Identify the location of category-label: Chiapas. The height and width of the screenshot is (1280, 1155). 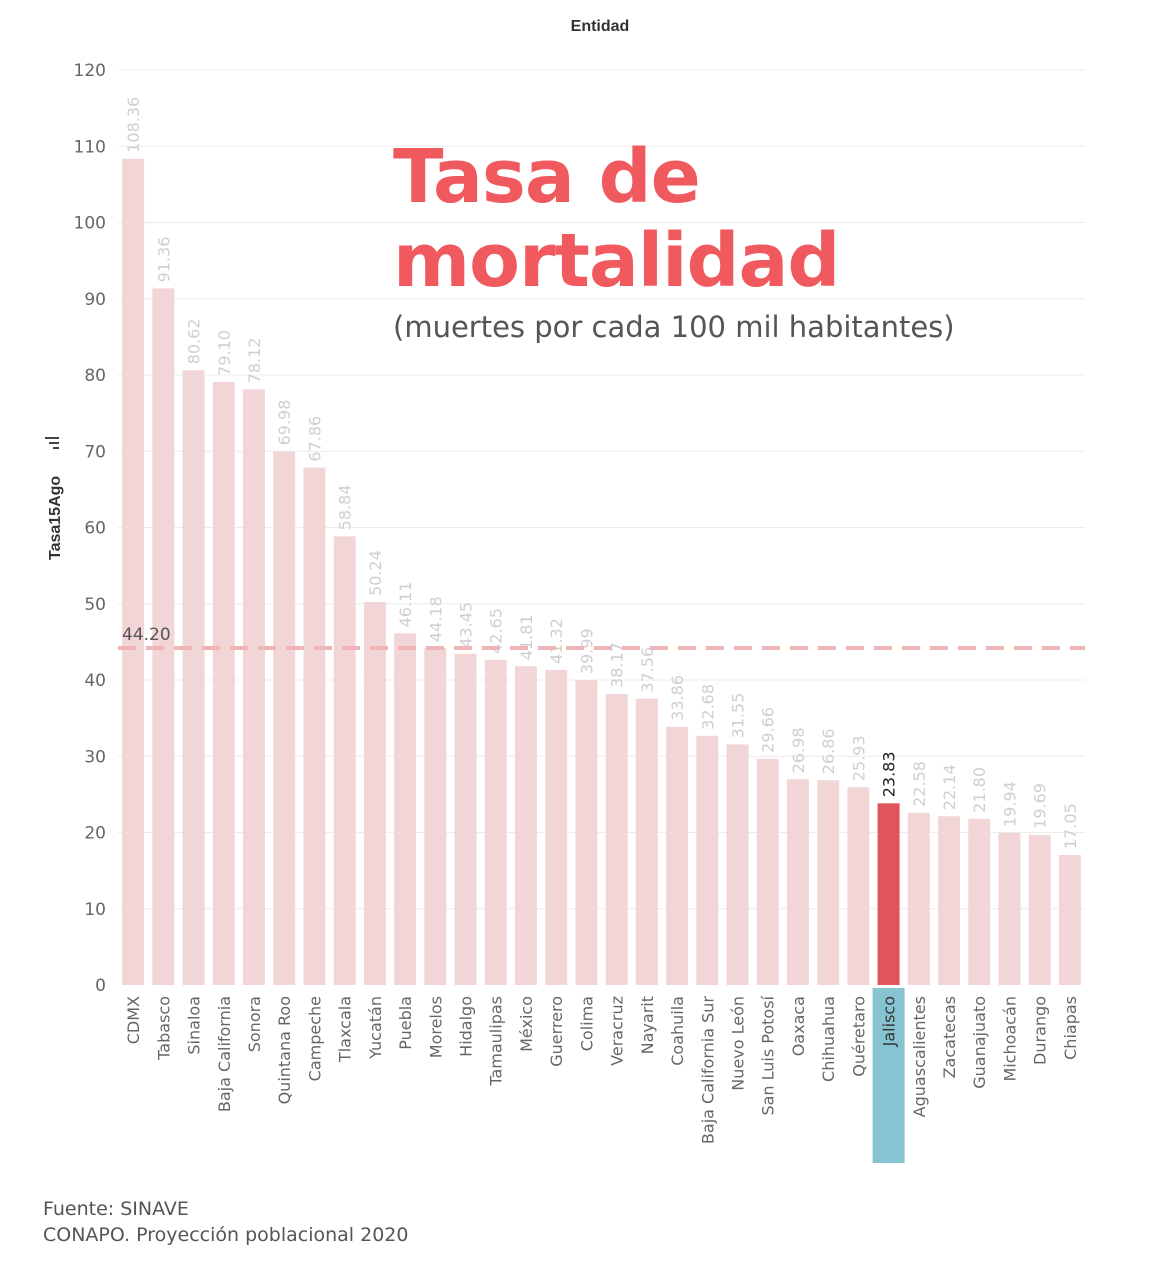
(1070, 1028).